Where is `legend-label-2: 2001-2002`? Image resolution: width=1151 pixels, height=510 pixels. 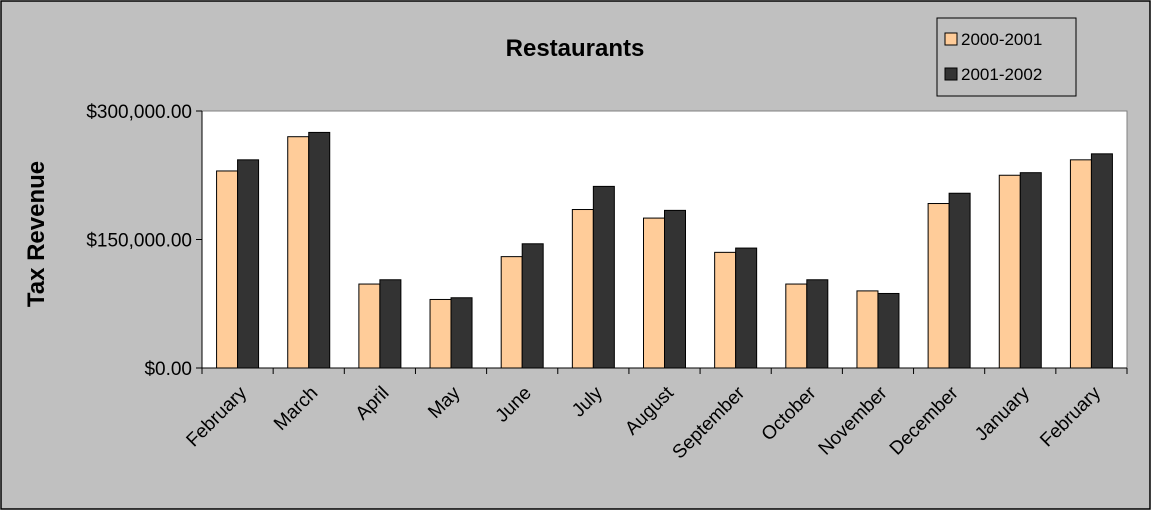
legend-label-2: 2001-2002 is located at coordinates (1001, 74).